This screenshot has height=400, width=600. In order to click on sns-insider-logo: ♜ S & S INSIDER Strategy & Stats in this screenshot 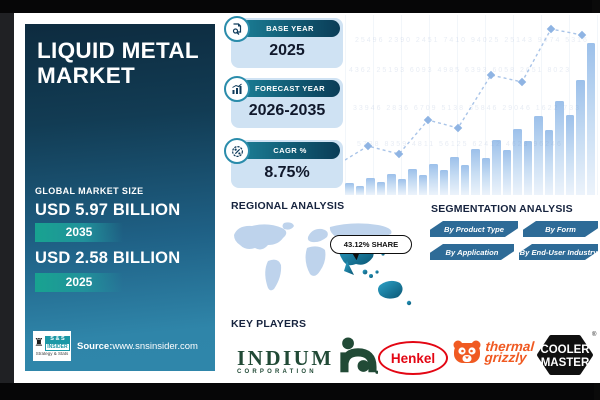, I will do `click(52, 346)`.